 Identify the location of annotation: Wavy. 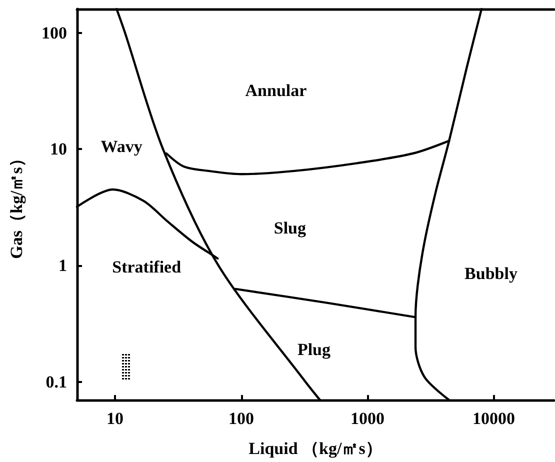
(121, 146).